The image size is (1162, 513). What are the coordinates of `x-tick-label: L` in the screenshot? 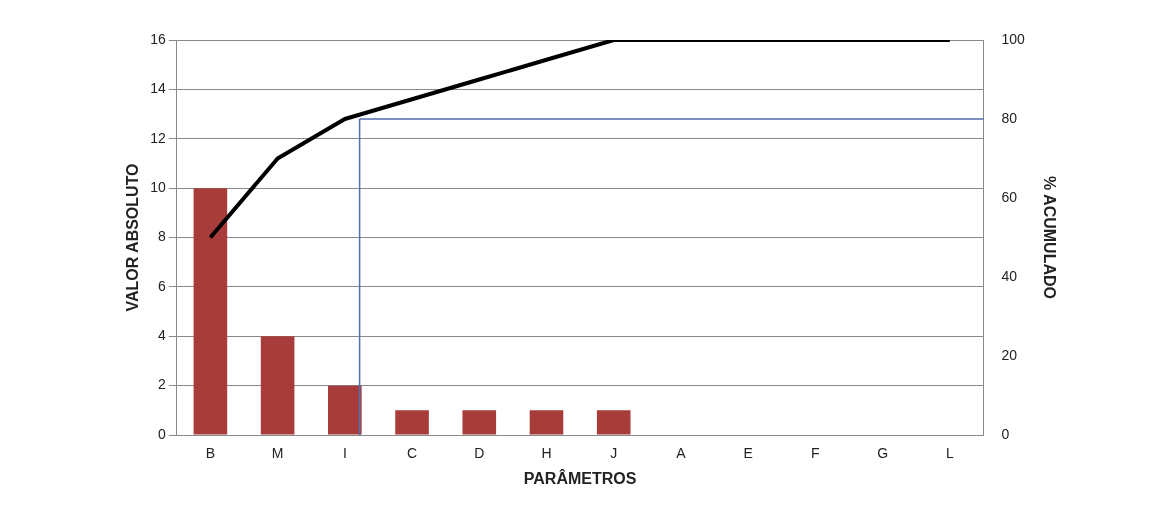 It's located at (949, 453).